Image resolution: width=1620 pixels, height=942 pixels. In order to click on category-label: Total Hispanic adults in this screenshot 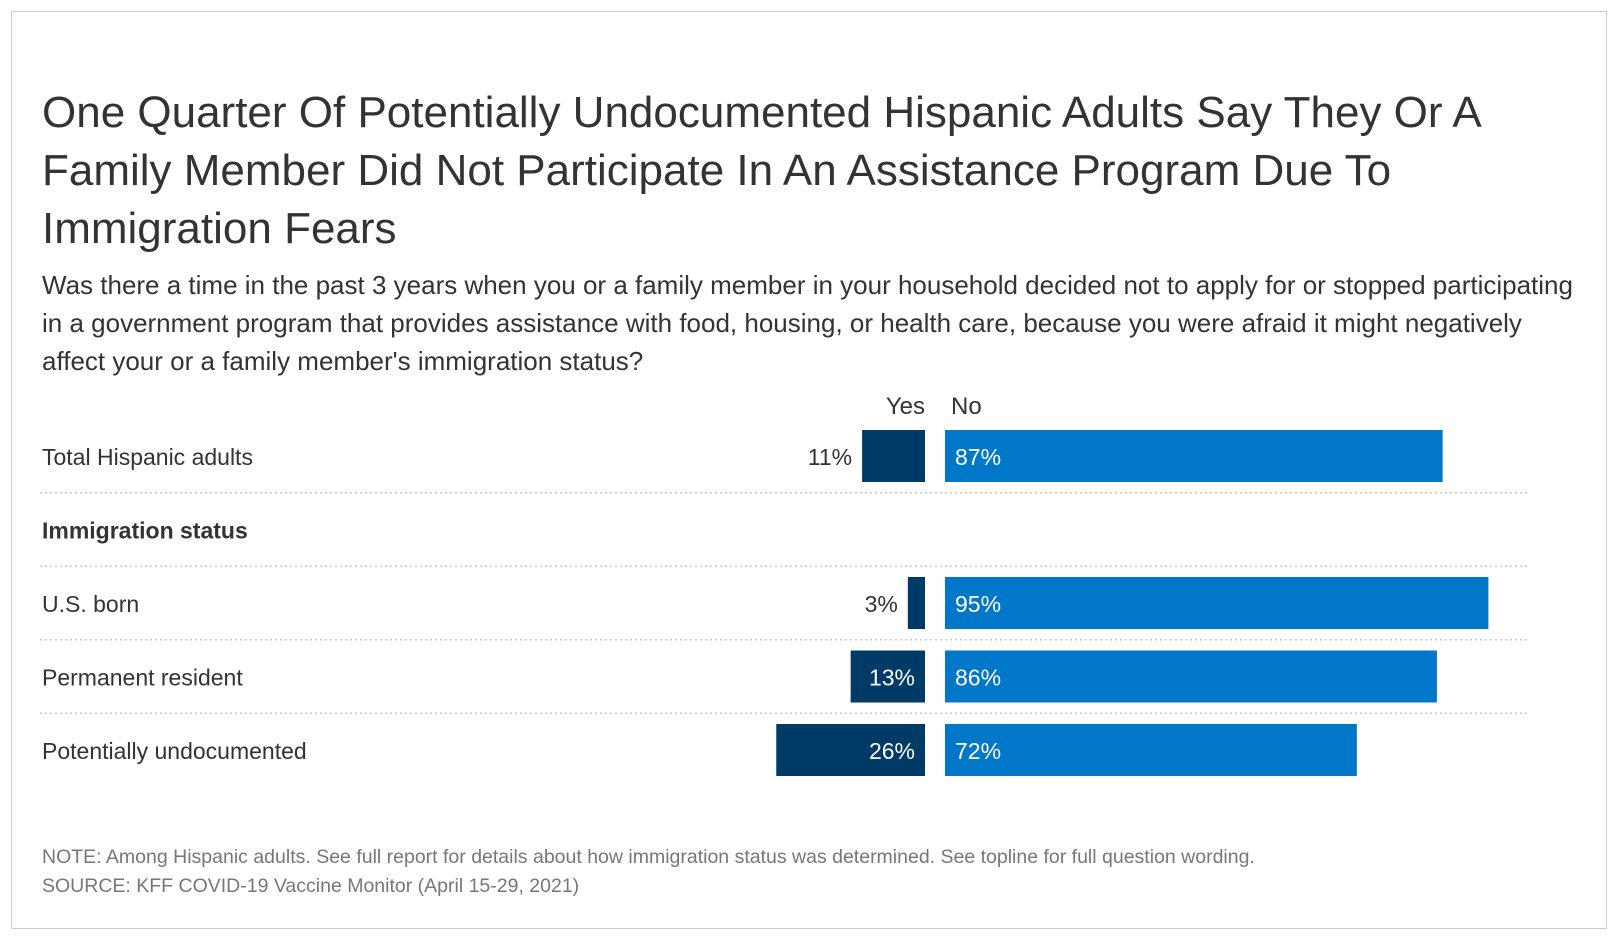, I will do `click(147, 457)`.